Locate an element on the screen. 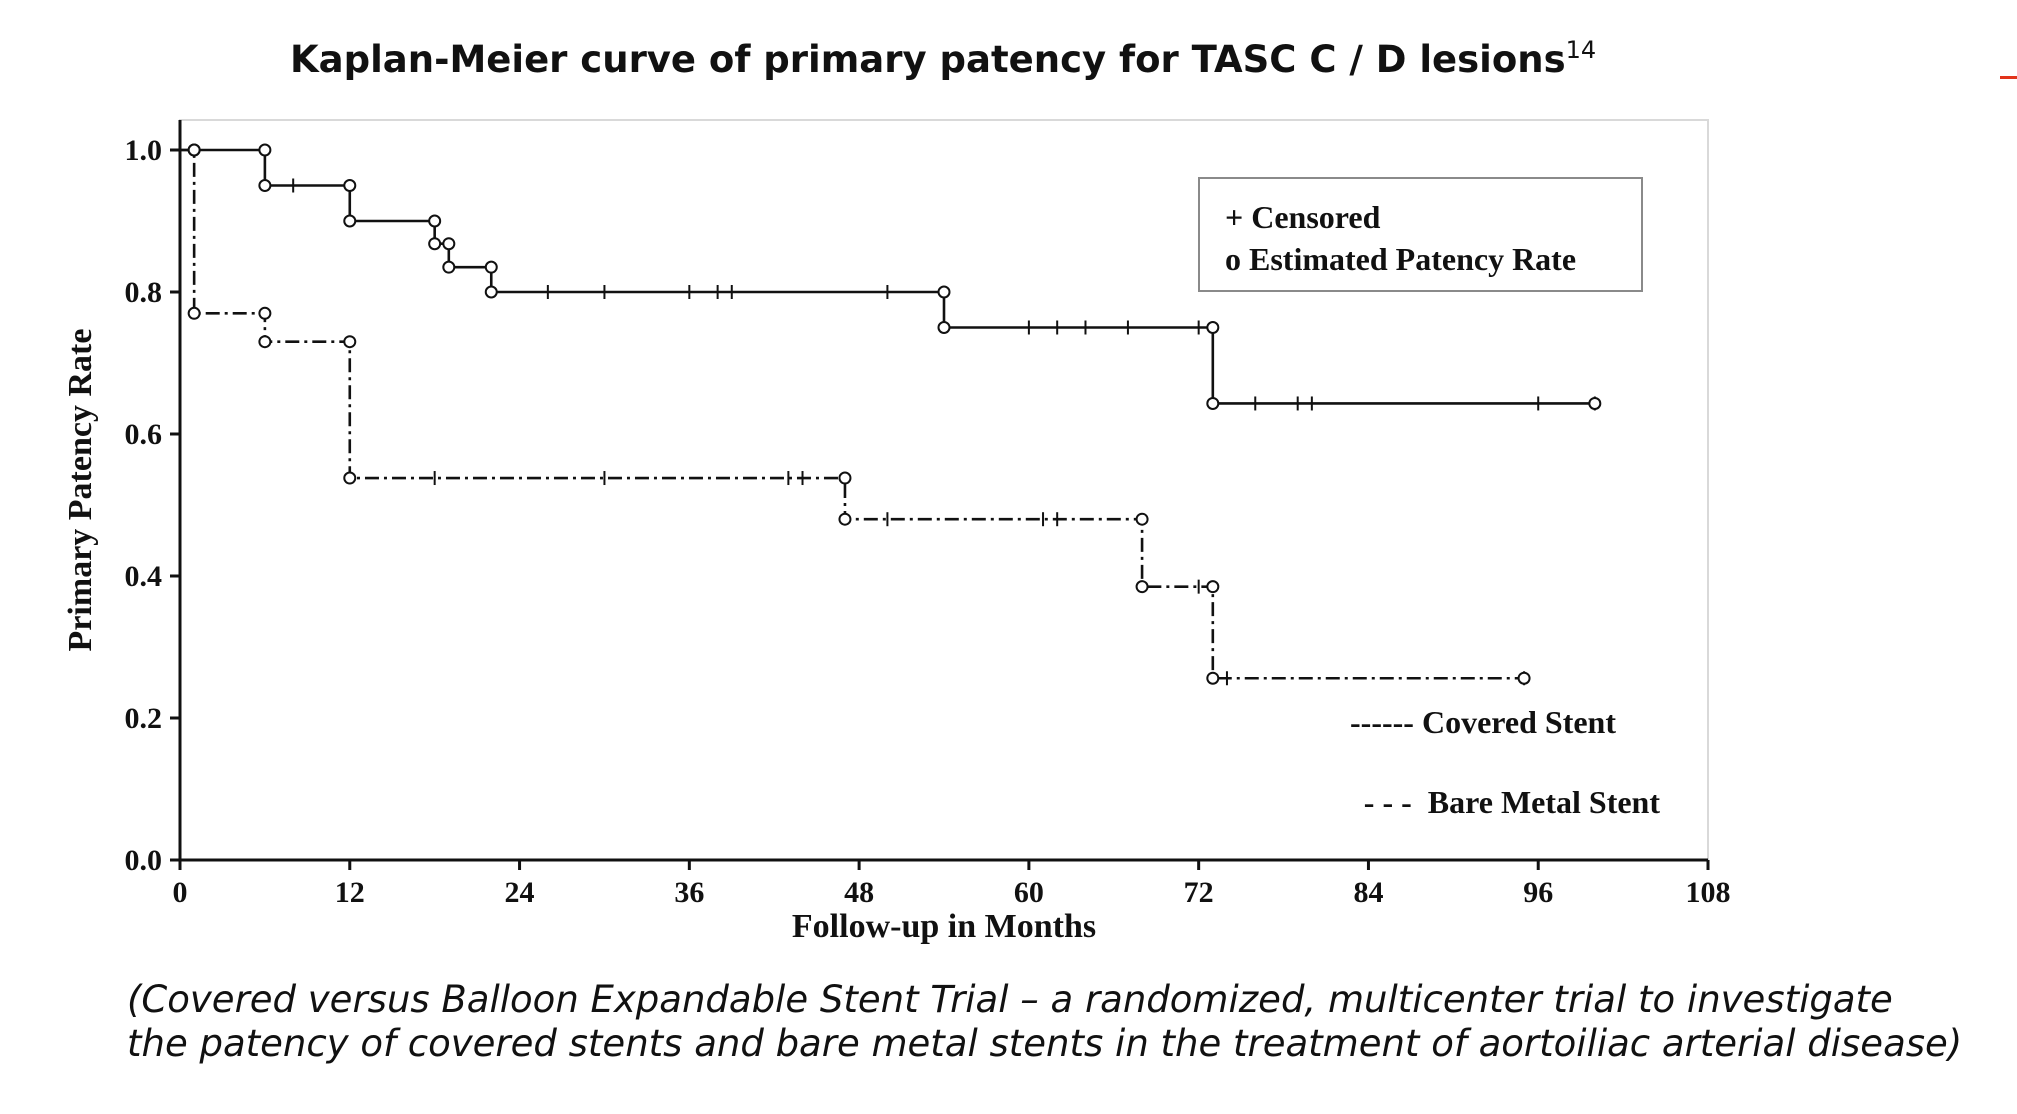 The width and height of the screenshot is (2017, 1114). x-tick-label: 12 is located at coordinates (350, 892).